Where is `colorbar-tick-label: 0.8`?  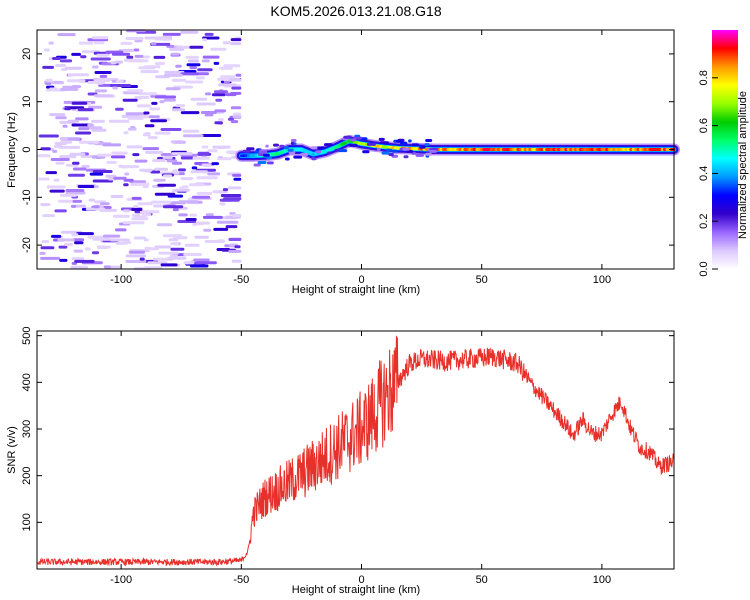
colorbar-tick-label: 0.8 is located at coordinates (704, 77).